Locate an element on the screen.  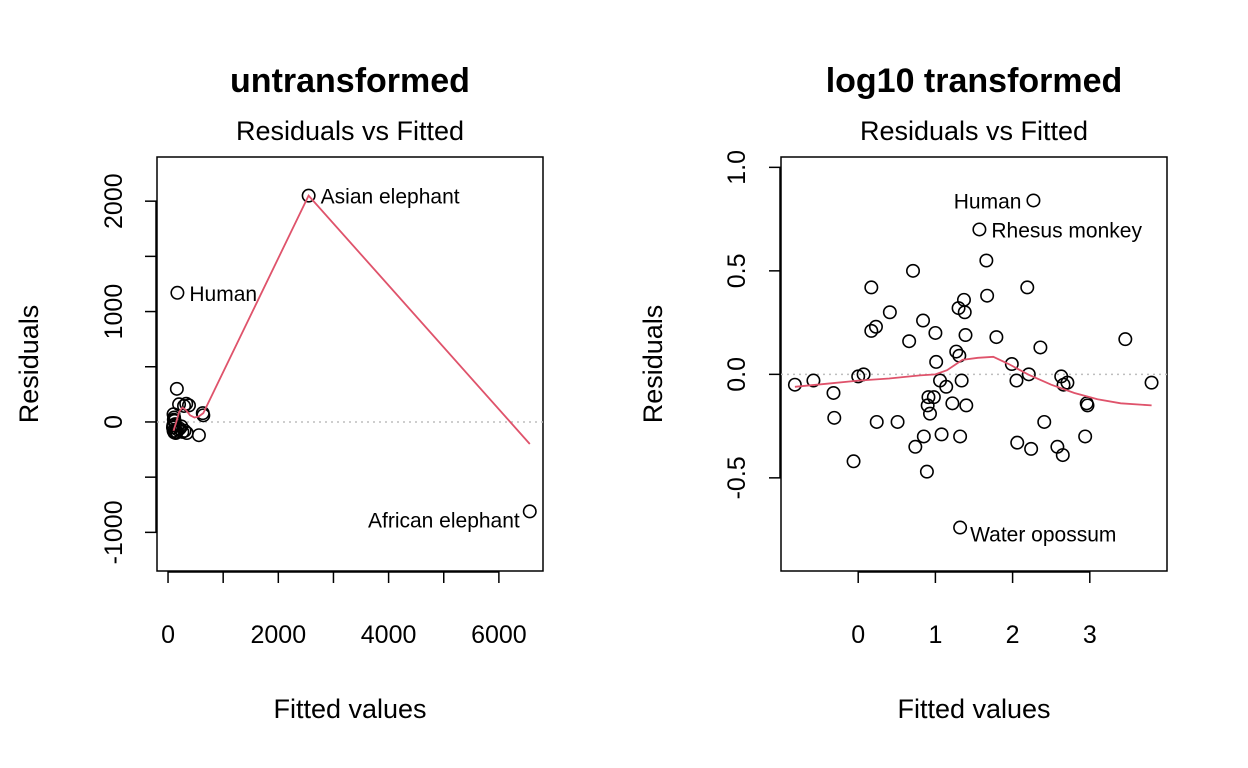
y-tick-label: 0 is located at coordinates (114, 422).